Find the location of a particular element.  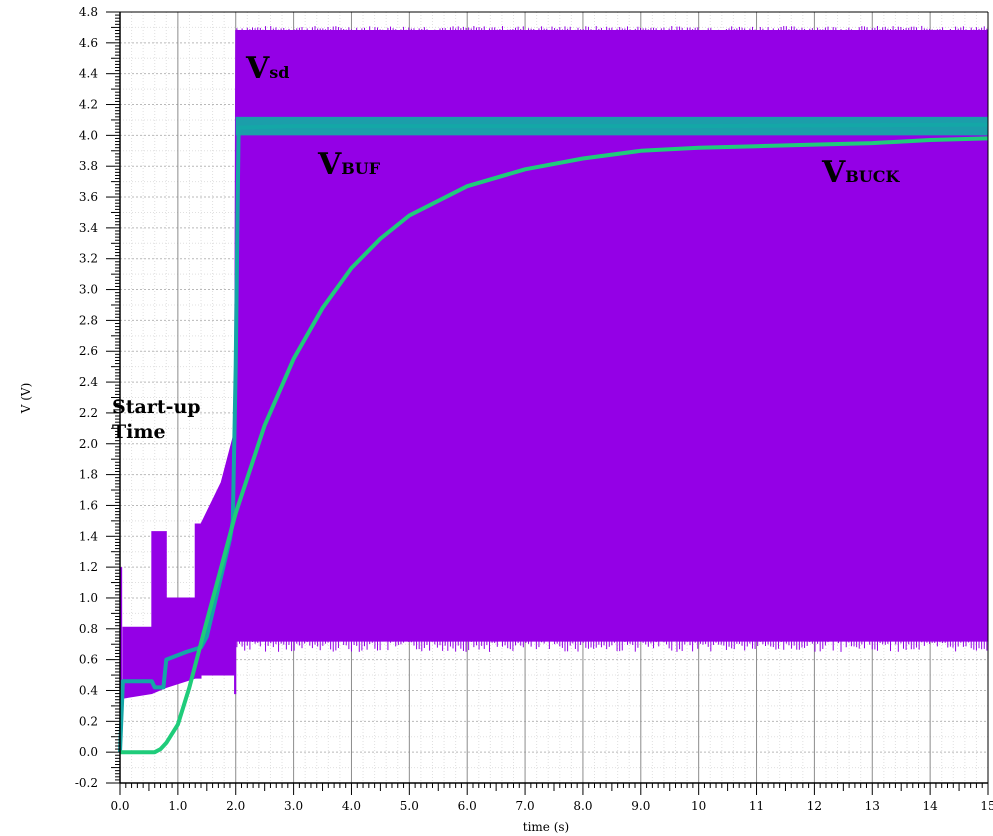

y-tick-label: -0.2 is located at coordinates (86, 783).